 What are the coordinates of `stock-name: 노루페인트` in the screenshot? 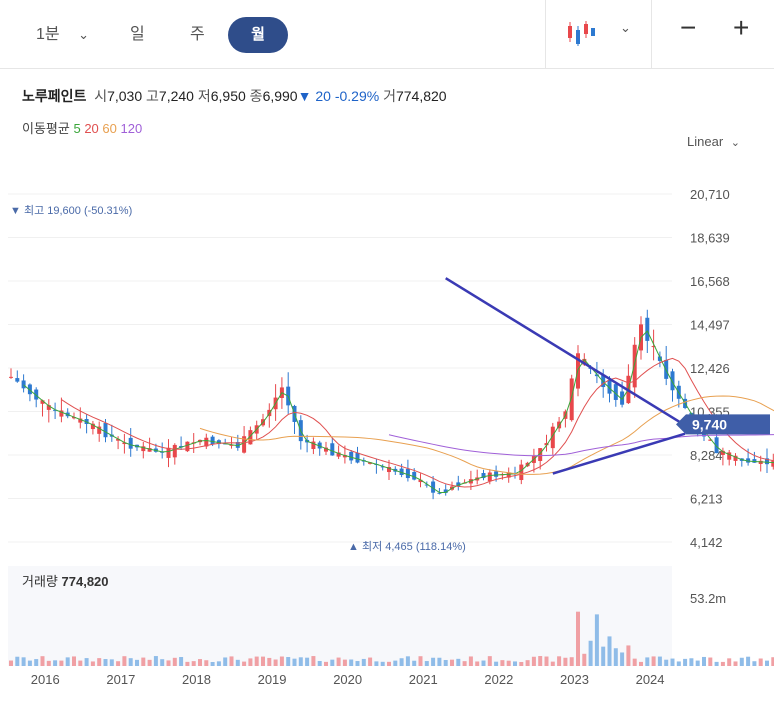 It's located at (54, 96).